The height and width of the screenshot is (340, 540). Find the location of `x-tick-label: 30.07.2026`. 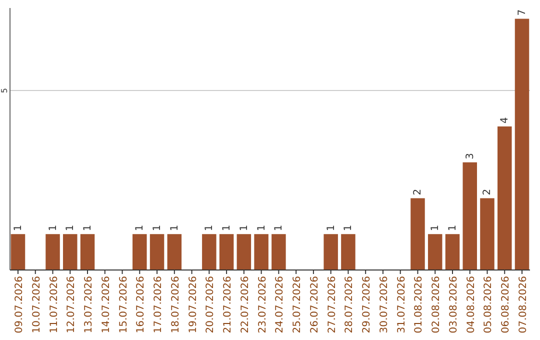

x-tick-label: 30.07.2026 is located at coordinates (384, 305).